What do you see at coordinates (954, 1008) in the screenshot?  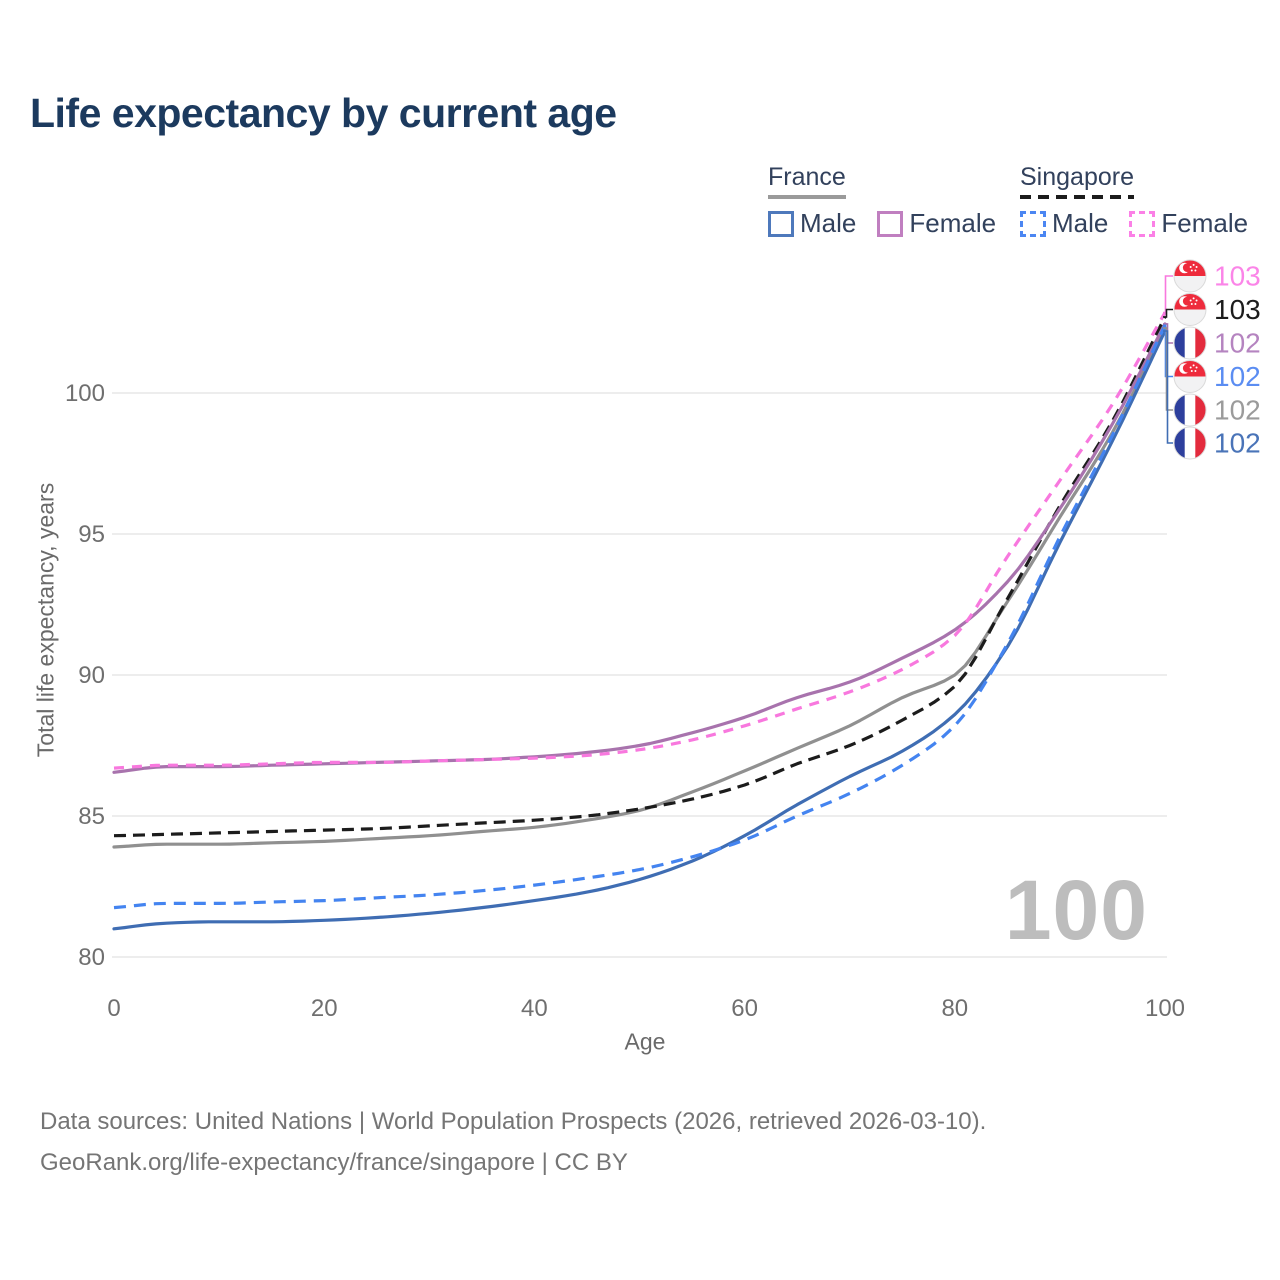 I see `x-tick-80: 80` at bounding box center [954, 1008].